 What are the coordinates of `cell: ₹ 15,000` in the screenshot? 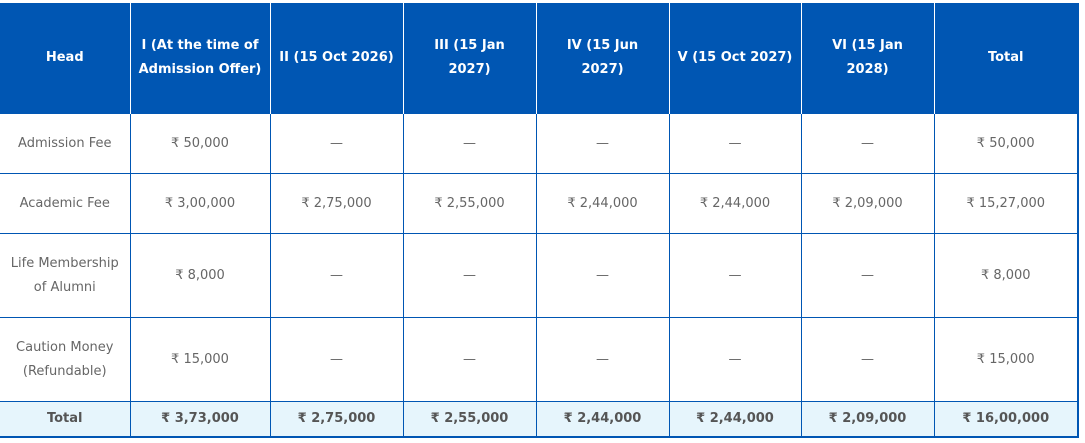 It's located at (200, 359).